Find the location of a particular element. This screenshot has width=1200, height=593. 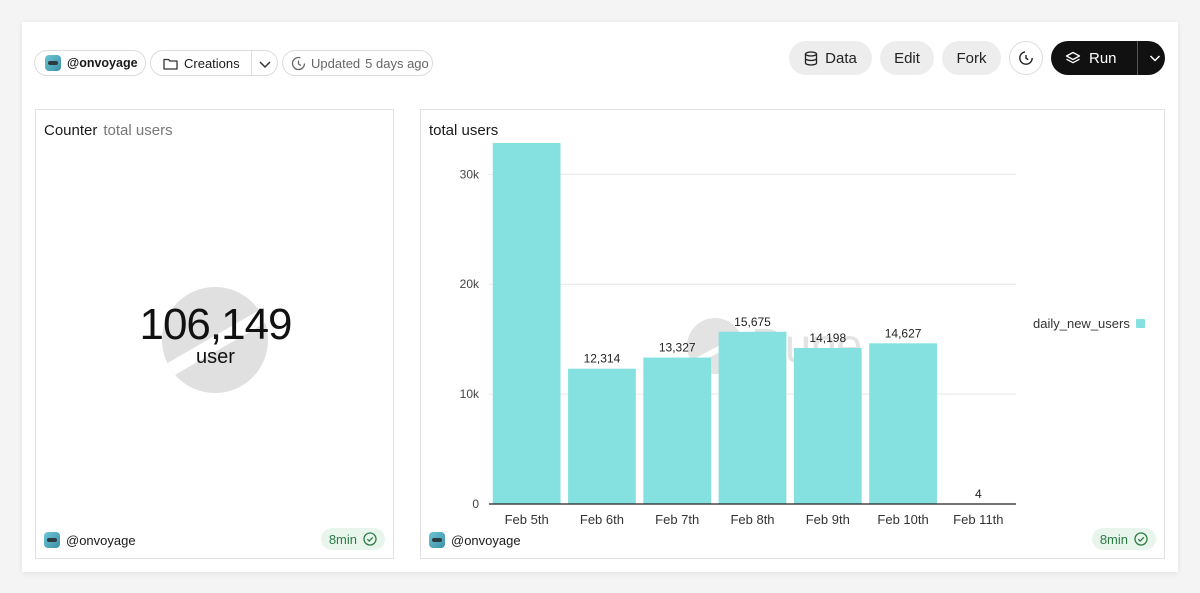

counter-unit: user is located at coordinates (215, 357).